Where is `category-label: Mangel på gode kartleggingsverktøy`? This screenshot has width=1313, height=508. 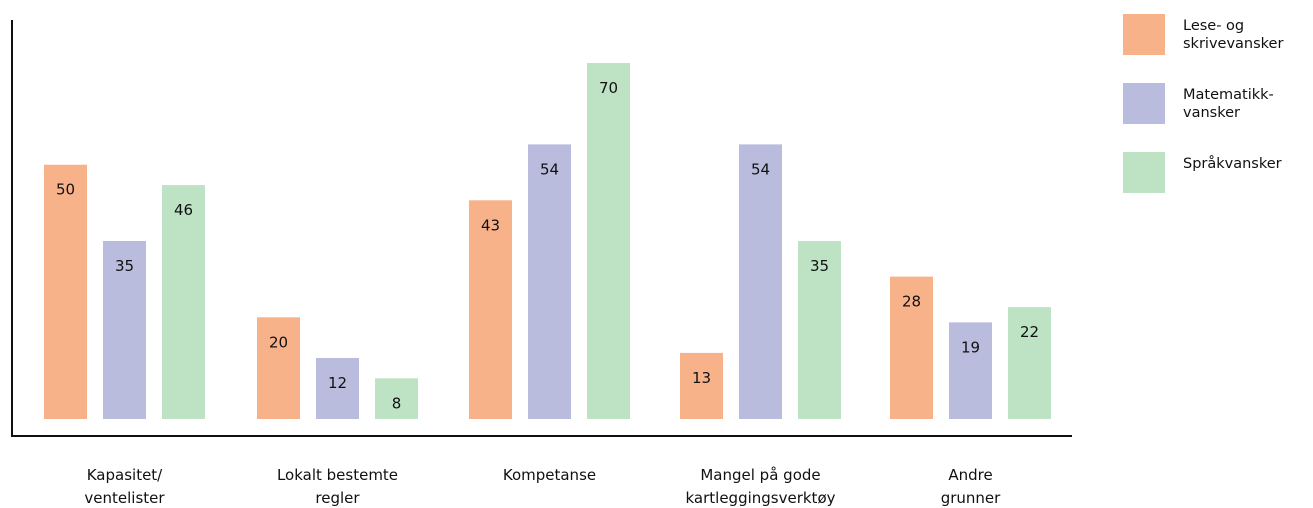
category-label: Mangel på gode kartleggingsverktøy is located at coordinates (760, 486).